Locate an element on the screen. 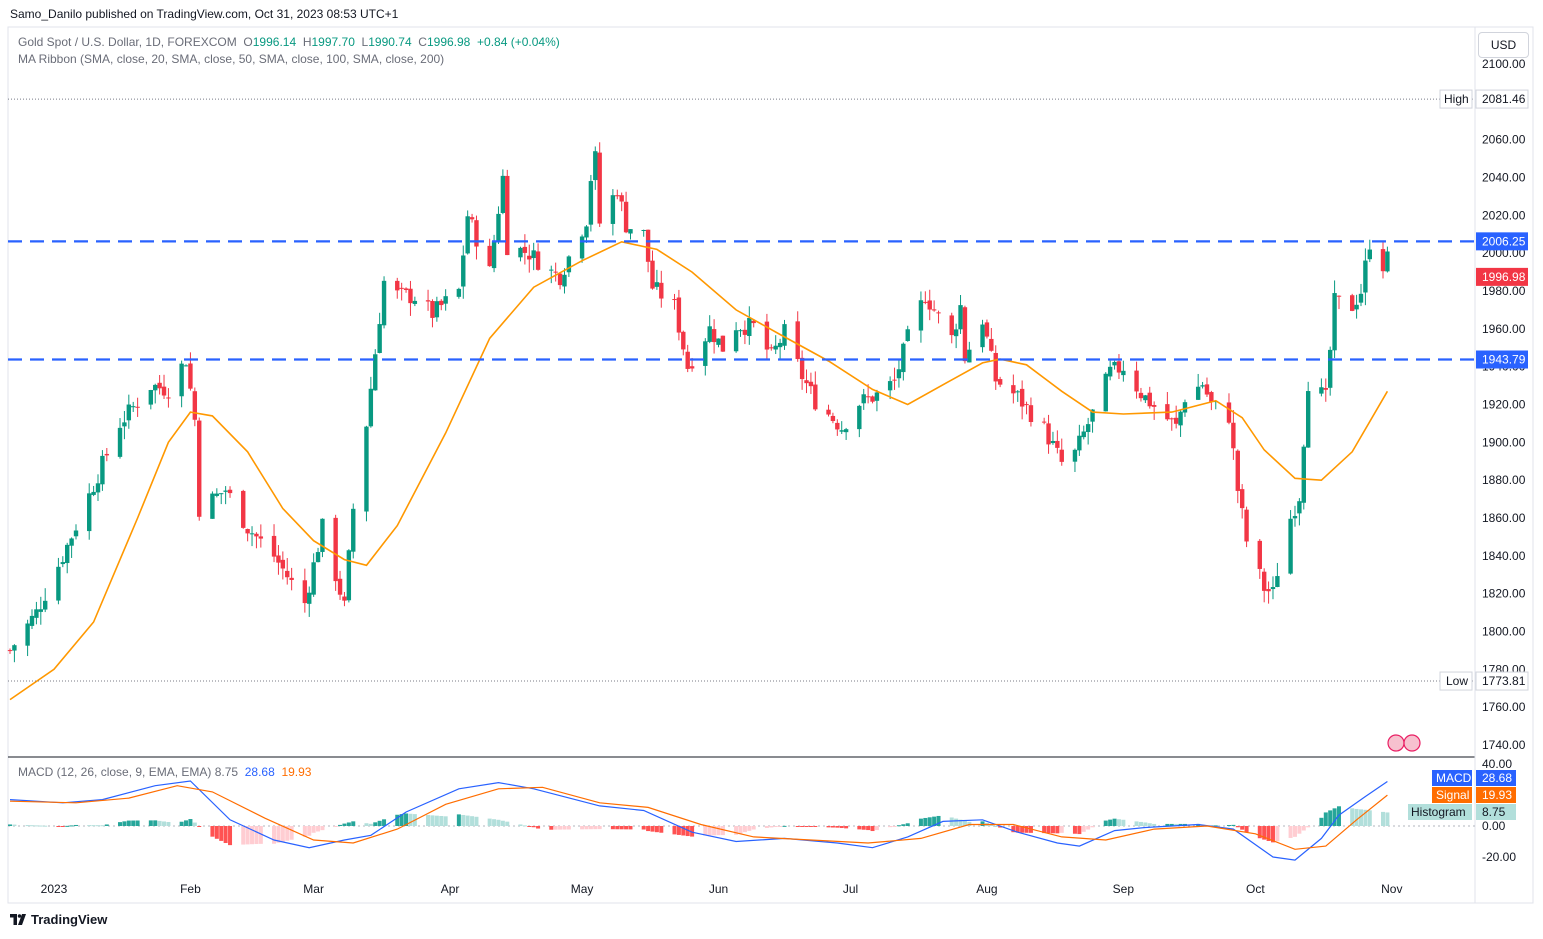 Image resolution: width=1543 pixels, height=939 pixels. high-label: H is located at coordinates (307, 42).